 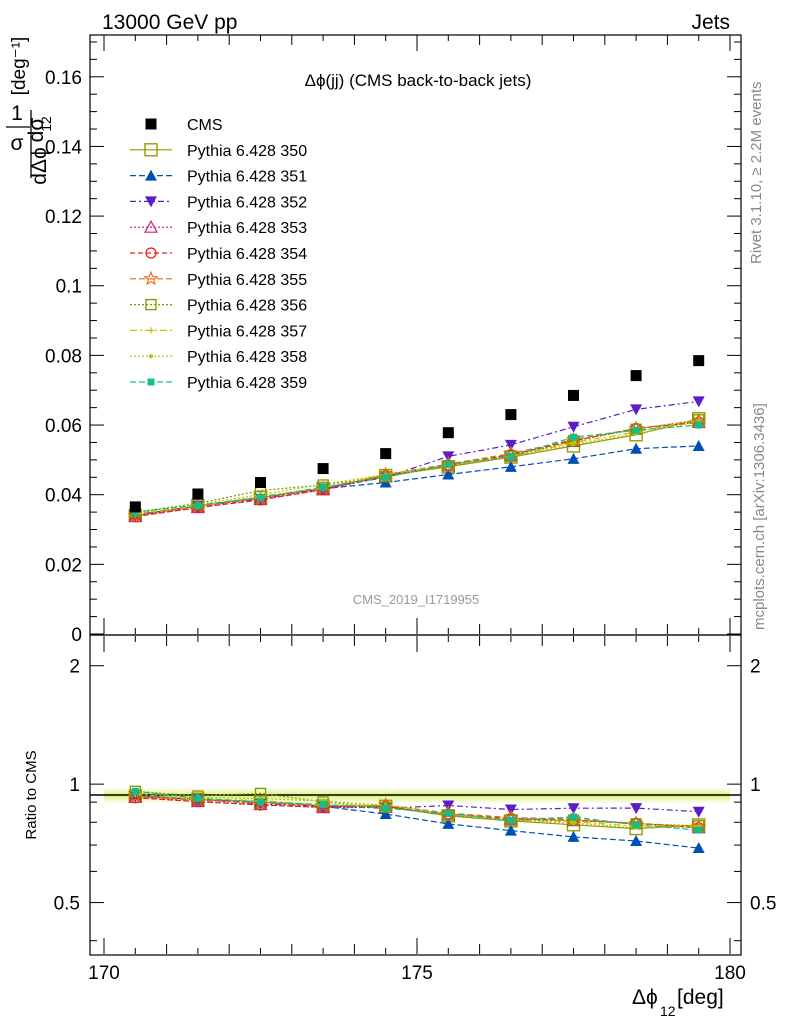 I want to click on legend-entry: Pythia 6.428 357, so click(x=218, y=331).